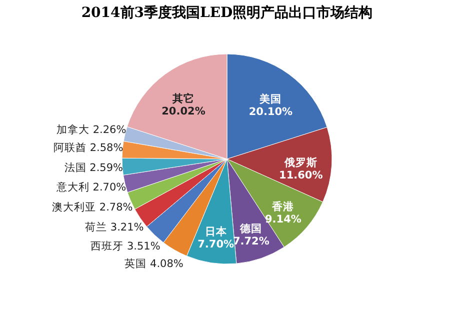  I want to click on data-label: 3.51%, so click(143, 246).